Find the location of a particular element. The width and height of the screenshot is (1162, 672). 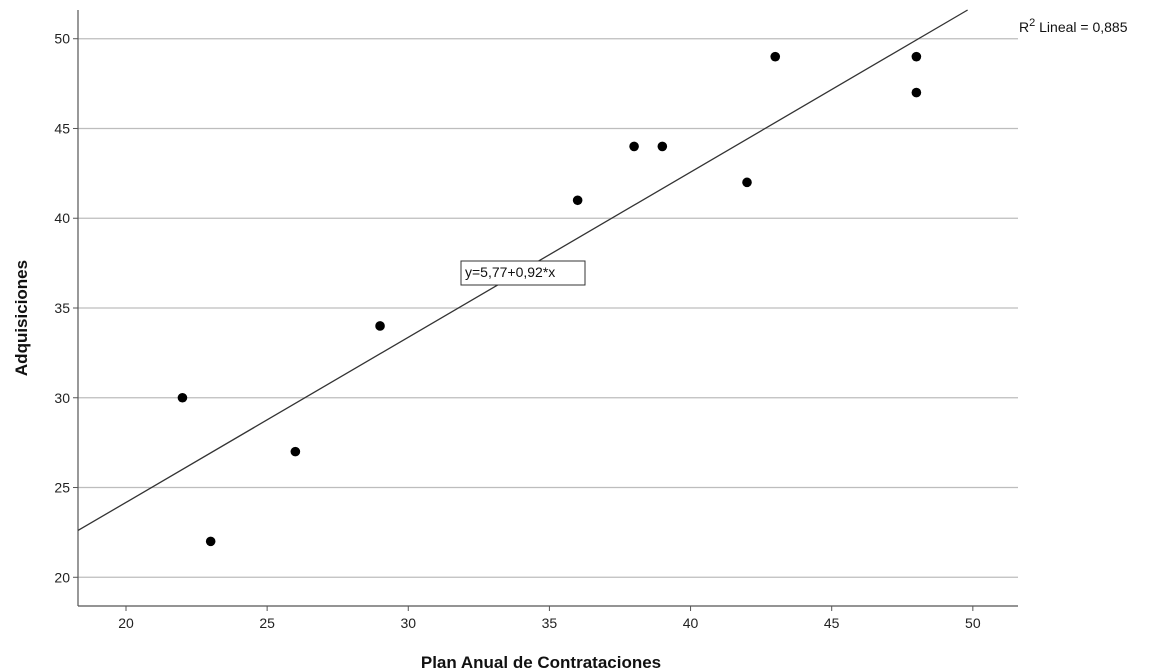

y-tick-label: 50 is located at coordinates (62, 39).